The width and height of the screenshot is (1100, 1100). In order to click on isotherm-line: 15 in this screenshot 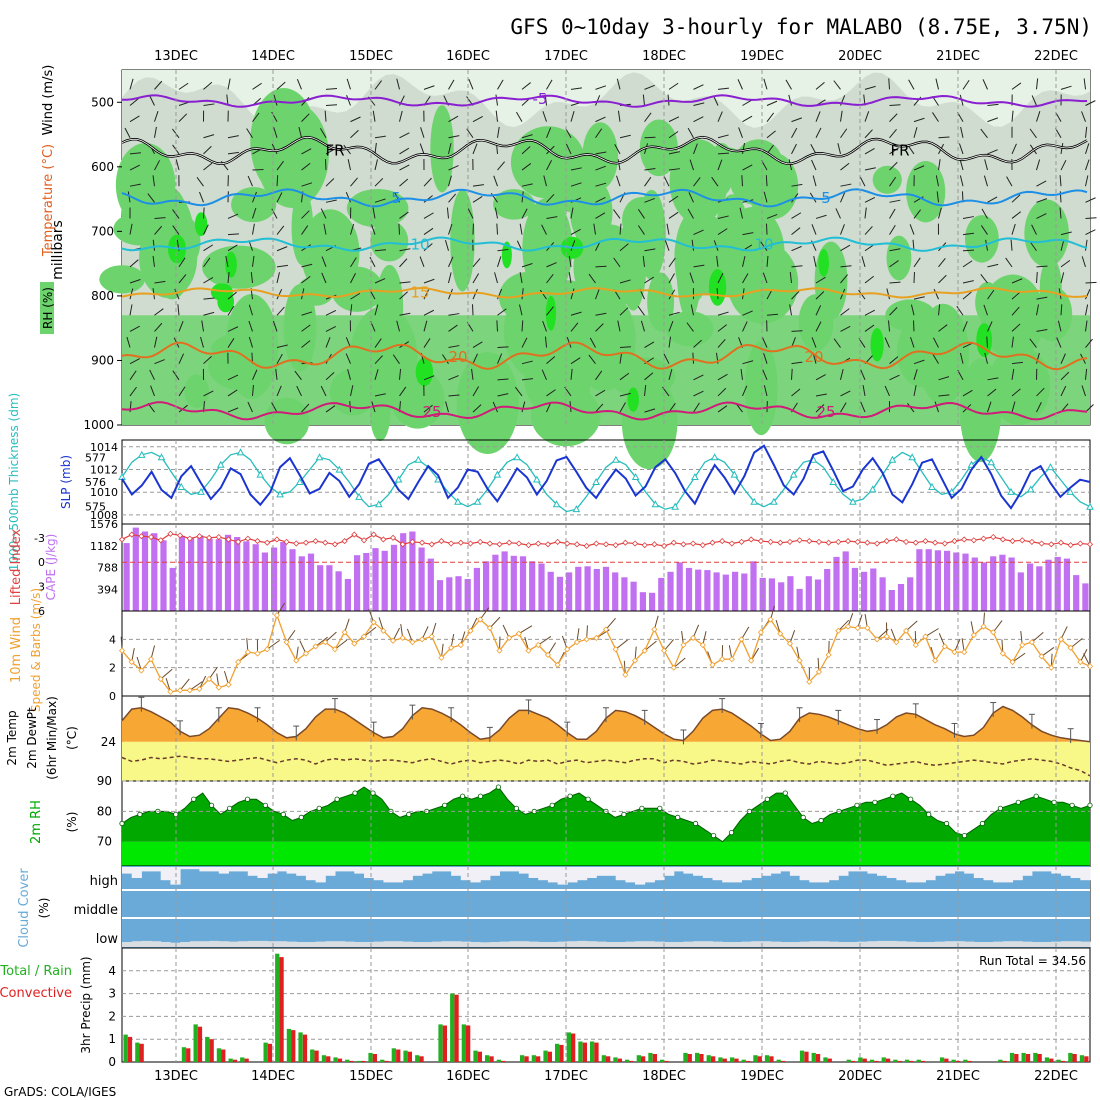, I will do `click(604, 293)`.